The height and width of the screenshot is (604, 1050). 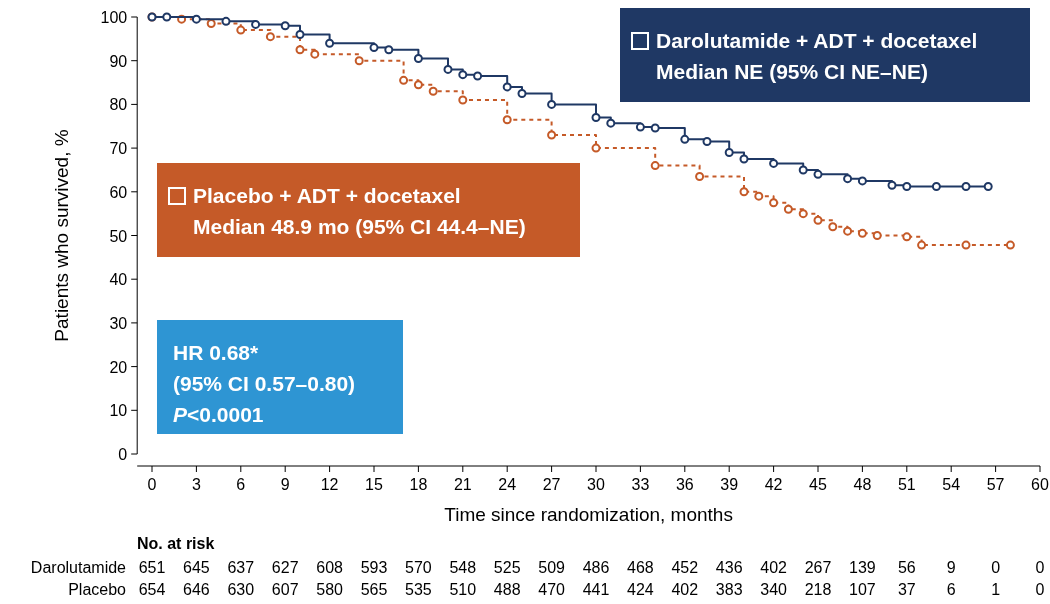 What do you see at coordinates (729, 484) in the screenshot?
I see `x-tick-label: 39` at bounding box center [729, 484].